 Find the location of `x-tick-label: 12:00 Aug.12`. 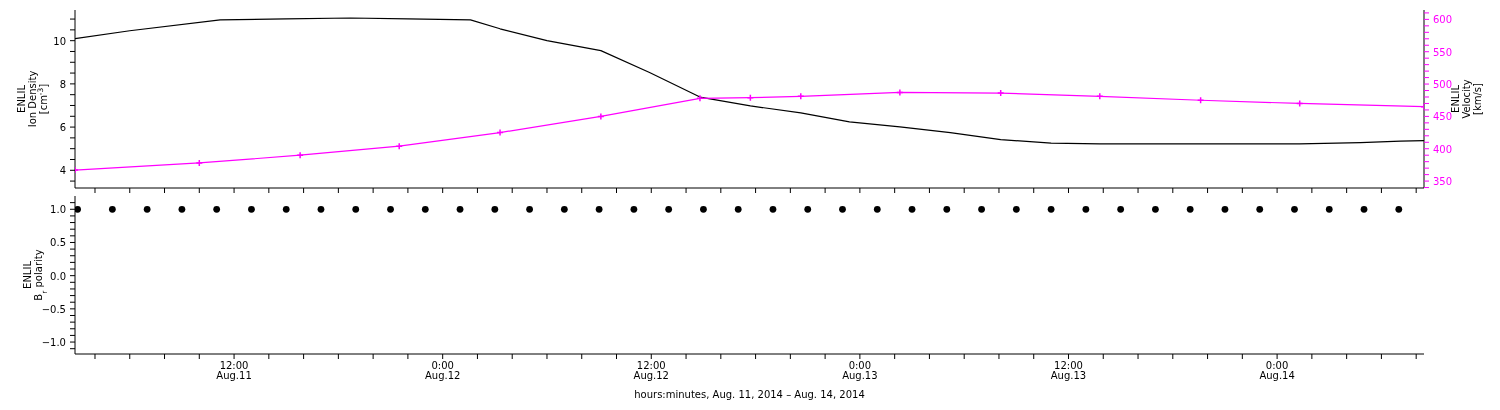

x-tick-label: 12:00 Aug.12 is located at coordinates (651, 370).